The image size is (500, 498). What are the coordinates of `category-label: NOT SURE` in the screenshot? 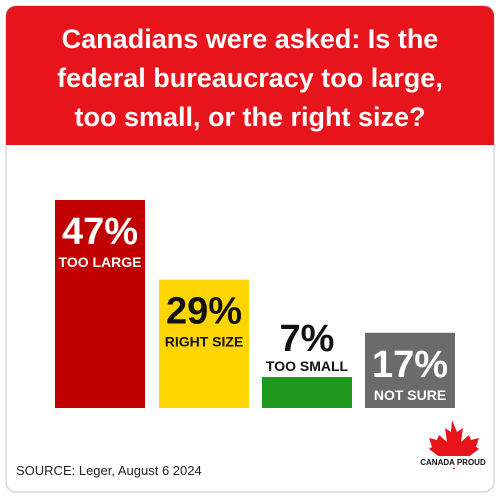 It's located at (410, 395).